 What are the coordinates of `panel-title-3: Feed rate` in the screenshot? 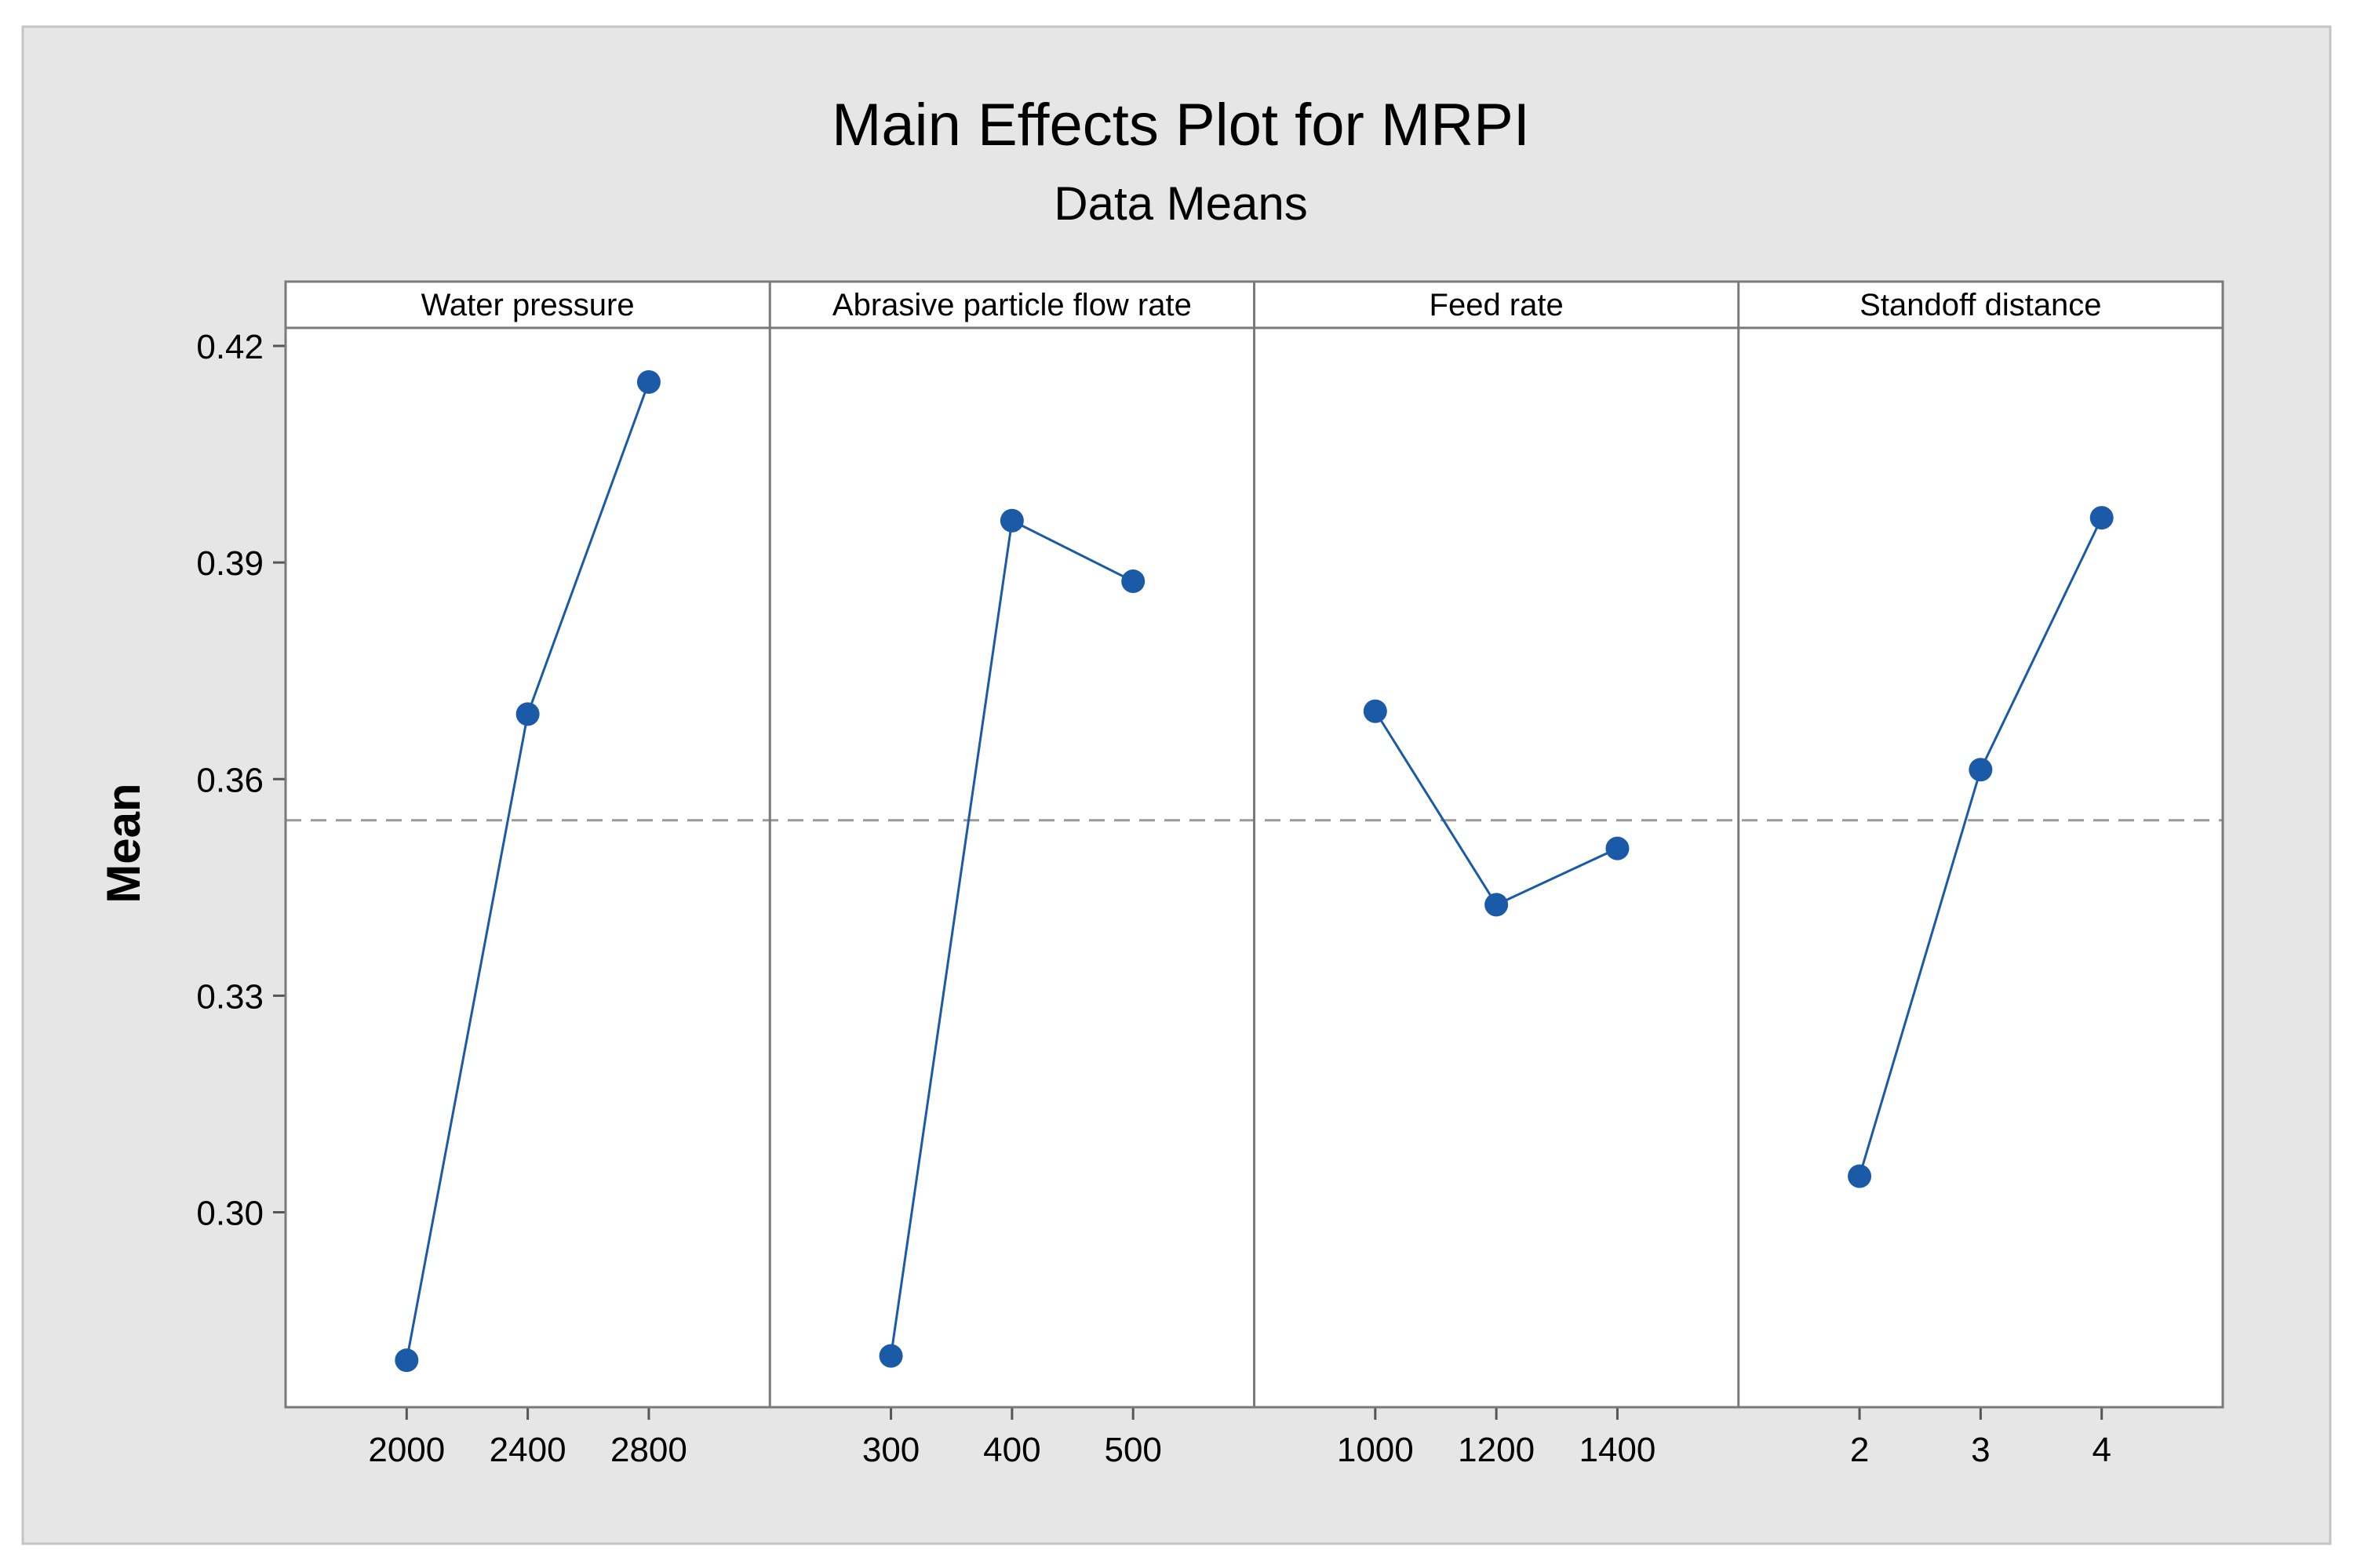 It's located at (1497, 305).